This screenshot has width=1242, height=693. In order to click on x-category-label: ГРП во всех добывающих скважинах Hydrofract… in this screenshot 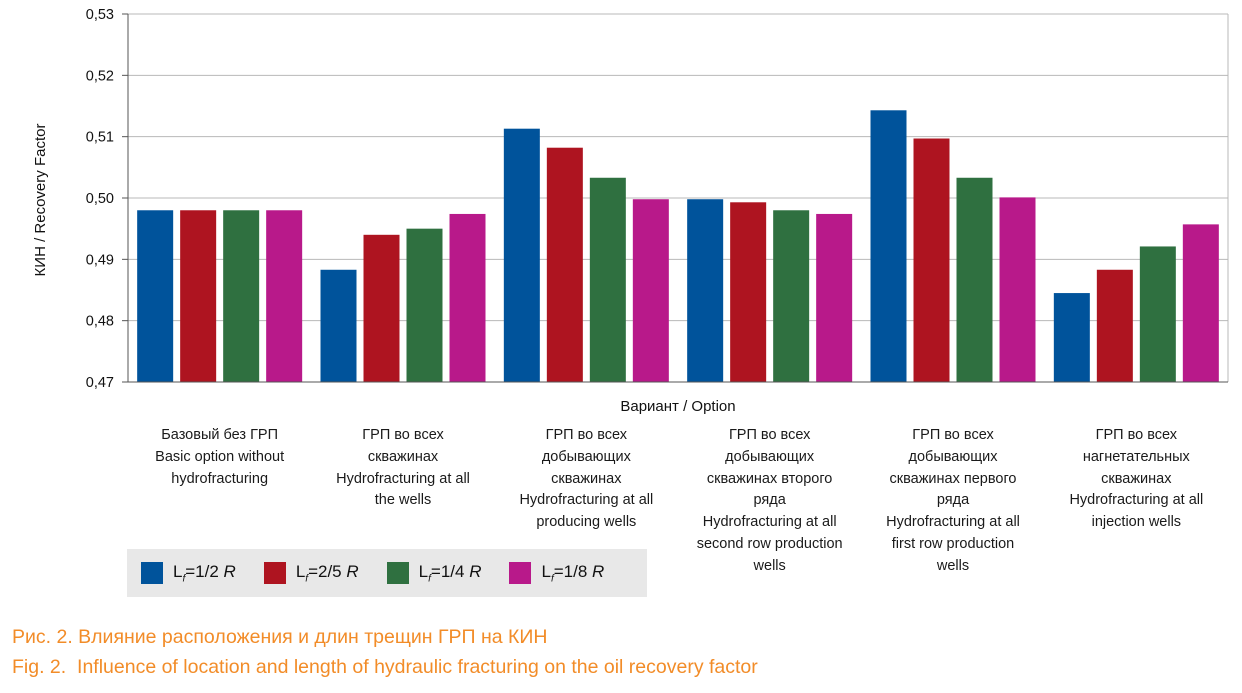, I will do `click(586, 479)`.